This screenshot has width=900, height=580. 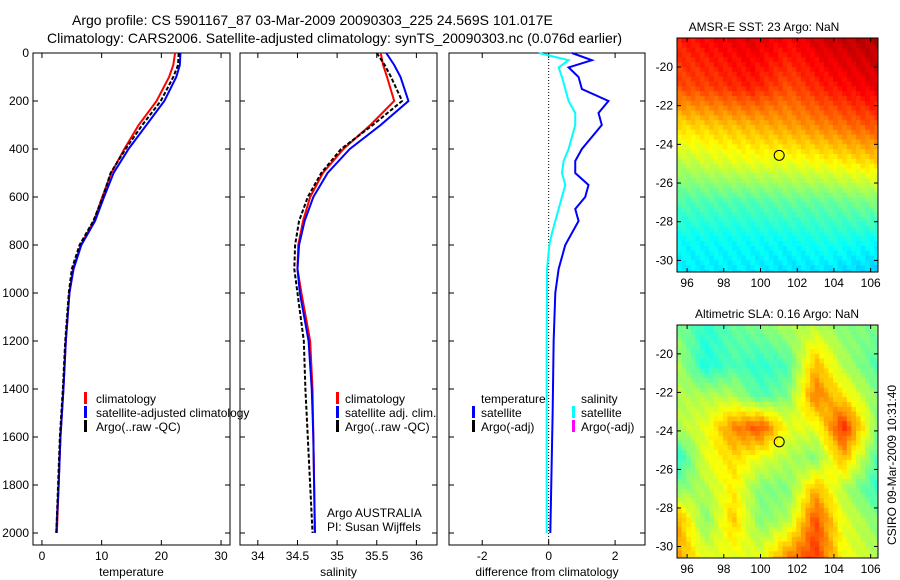 I want to click on sla-map-panel: 96 98 100 102 104 106-20-22-24-26-28-30, so click(x=768, y=450).